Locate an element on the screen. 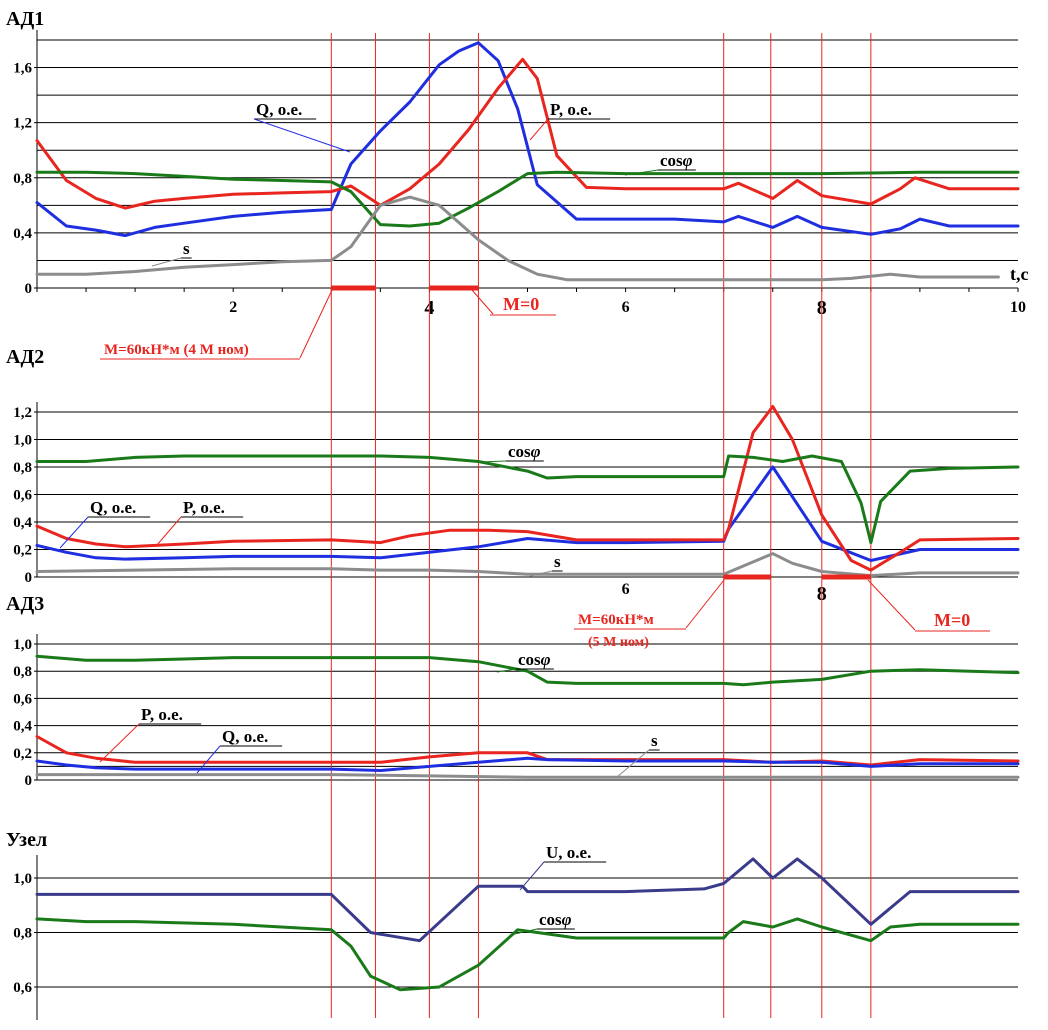 The width and height of the screenshot is (1048, 1030). series-label-ad3-q: Q, о.е. is located at coordinates (239, 750).